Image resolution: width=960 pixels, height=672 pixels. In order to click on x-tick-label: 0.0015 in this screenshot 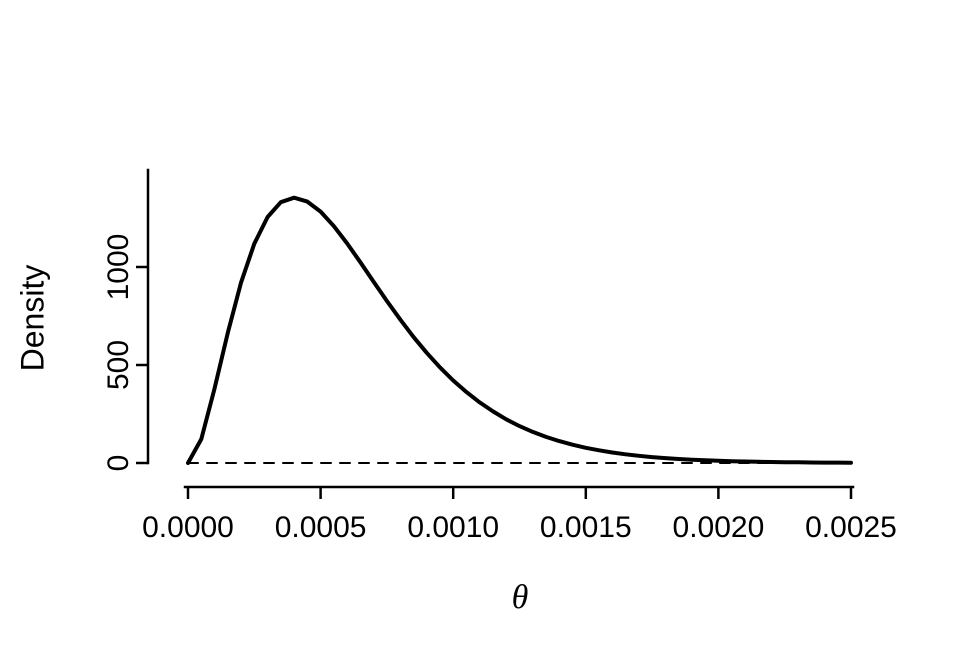, I will do `click(586, 527)`.